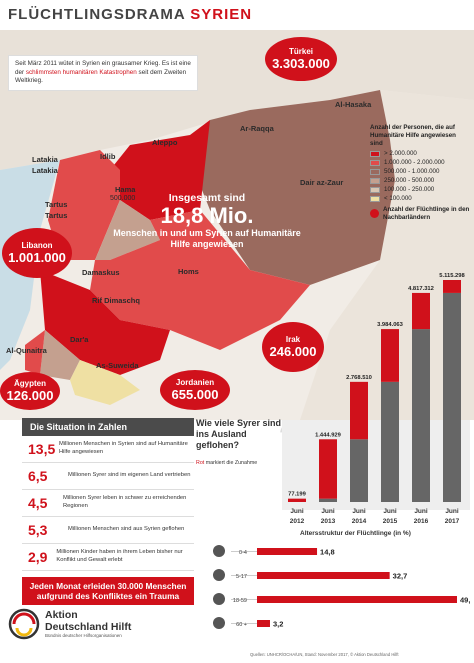 This screenshot has height=663, width=474. I want to click on bar-value-label: 1.444.929, so click(328, 435).